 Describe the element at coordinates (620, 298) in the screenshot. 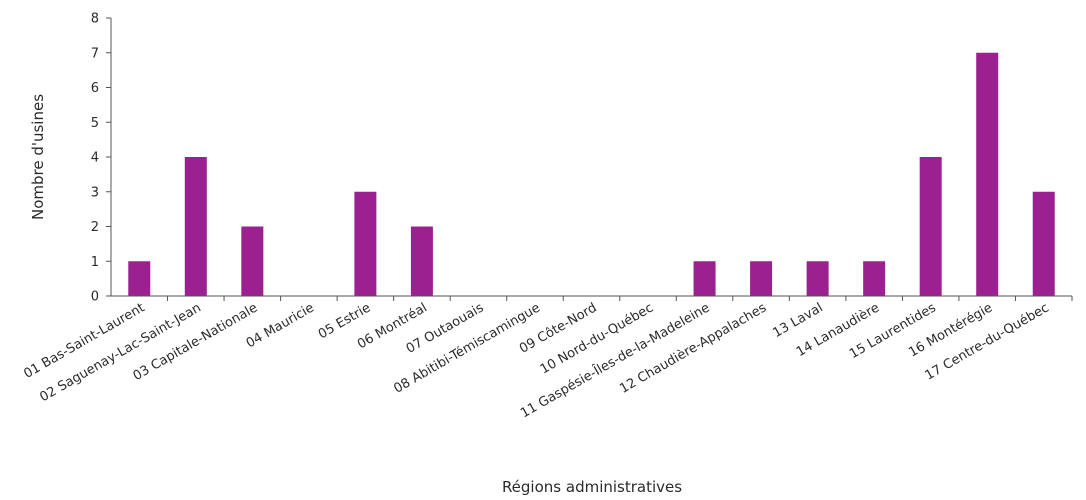

I see `x-axis-ticks` at that location.